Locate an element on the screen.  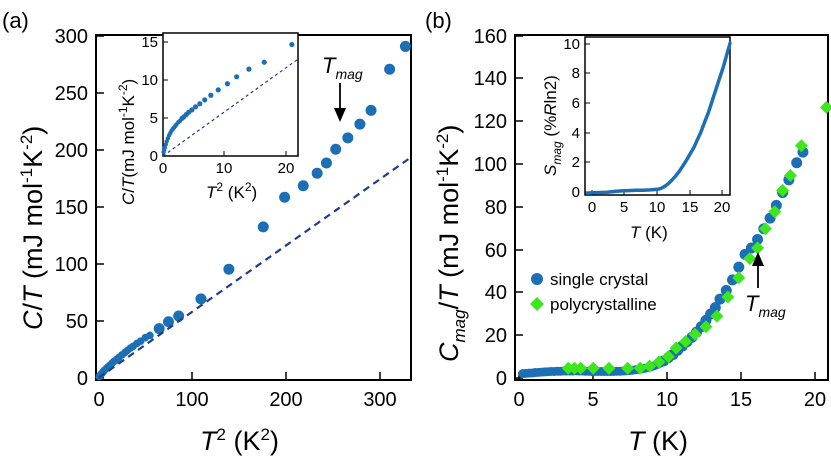
panel-b-inset-x-tick-label: 0 is located at coordinates (592, 207).